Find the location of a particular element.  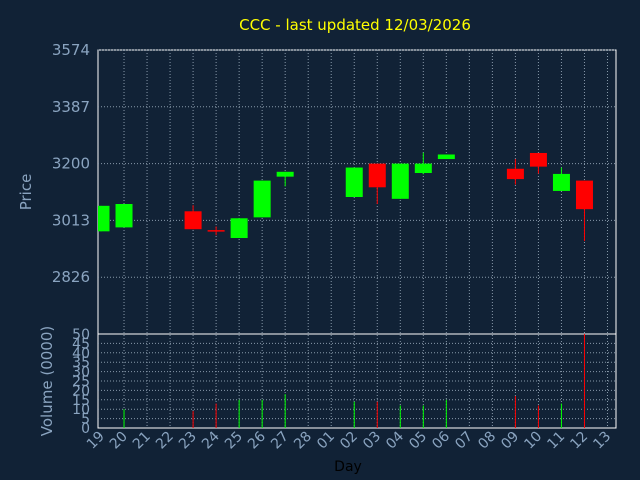

day-tick-label: 05 is located at coordinates (418, 441).